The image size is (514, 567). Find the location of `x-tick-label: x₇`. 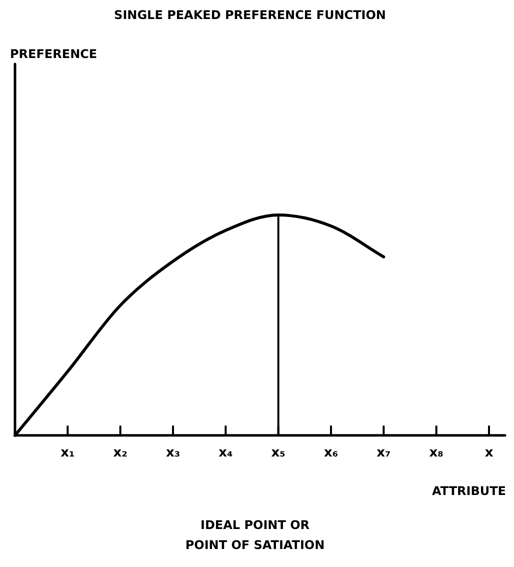

x-tick-label: x₇ is located at coordinates (383, 453).